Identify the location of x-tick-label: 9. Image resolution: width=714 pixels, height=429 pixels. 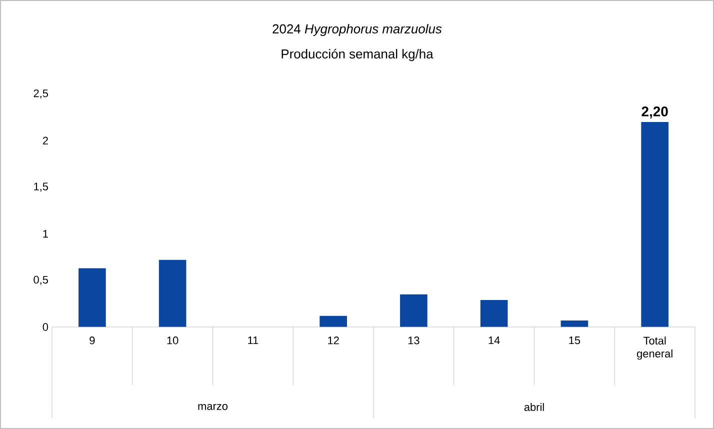
(92, 340).